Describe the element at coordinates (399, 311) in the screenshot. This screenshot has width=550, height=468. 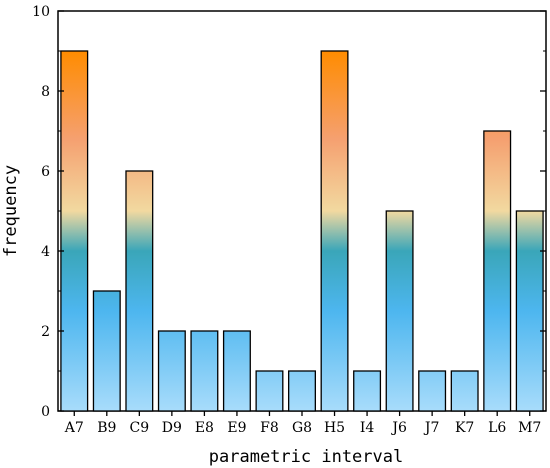
I see `bar-j6` at that location.